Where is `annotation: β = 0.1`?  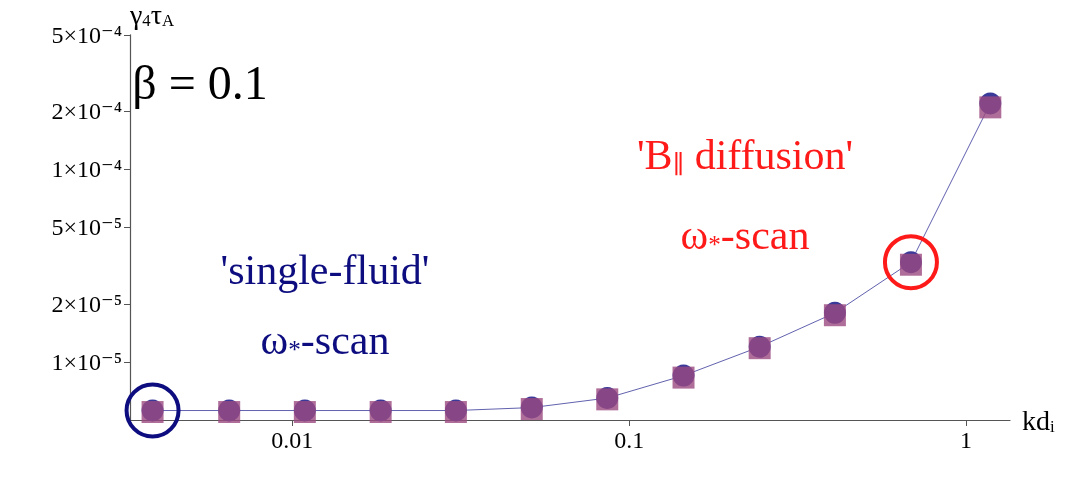 annotation: β = 0.1 is located at coordinates (200, 82).